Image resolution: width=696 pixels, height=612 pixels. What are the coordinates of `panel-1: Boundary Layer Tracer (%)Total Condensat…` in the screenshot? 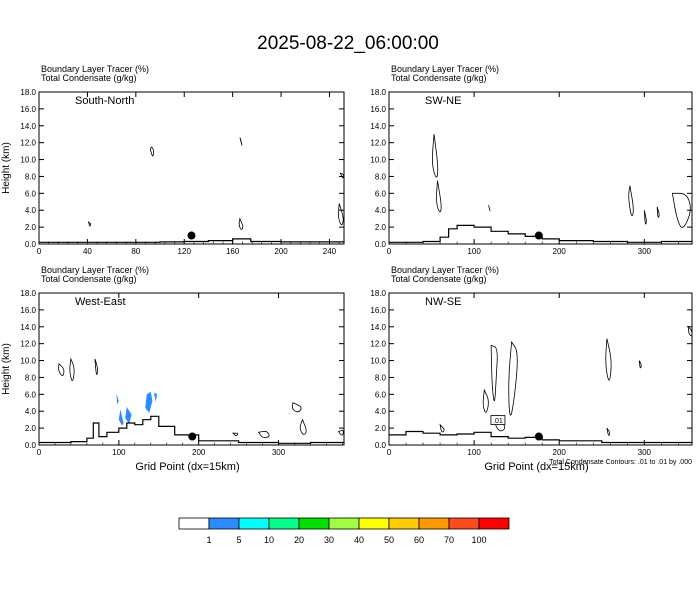 It's located at (531, 160).